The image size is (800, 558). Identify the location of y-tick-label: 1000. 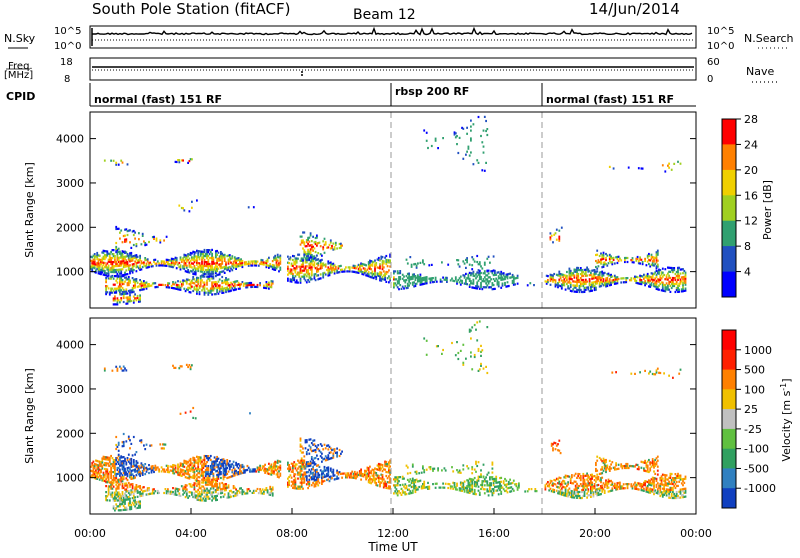
(70, 272).